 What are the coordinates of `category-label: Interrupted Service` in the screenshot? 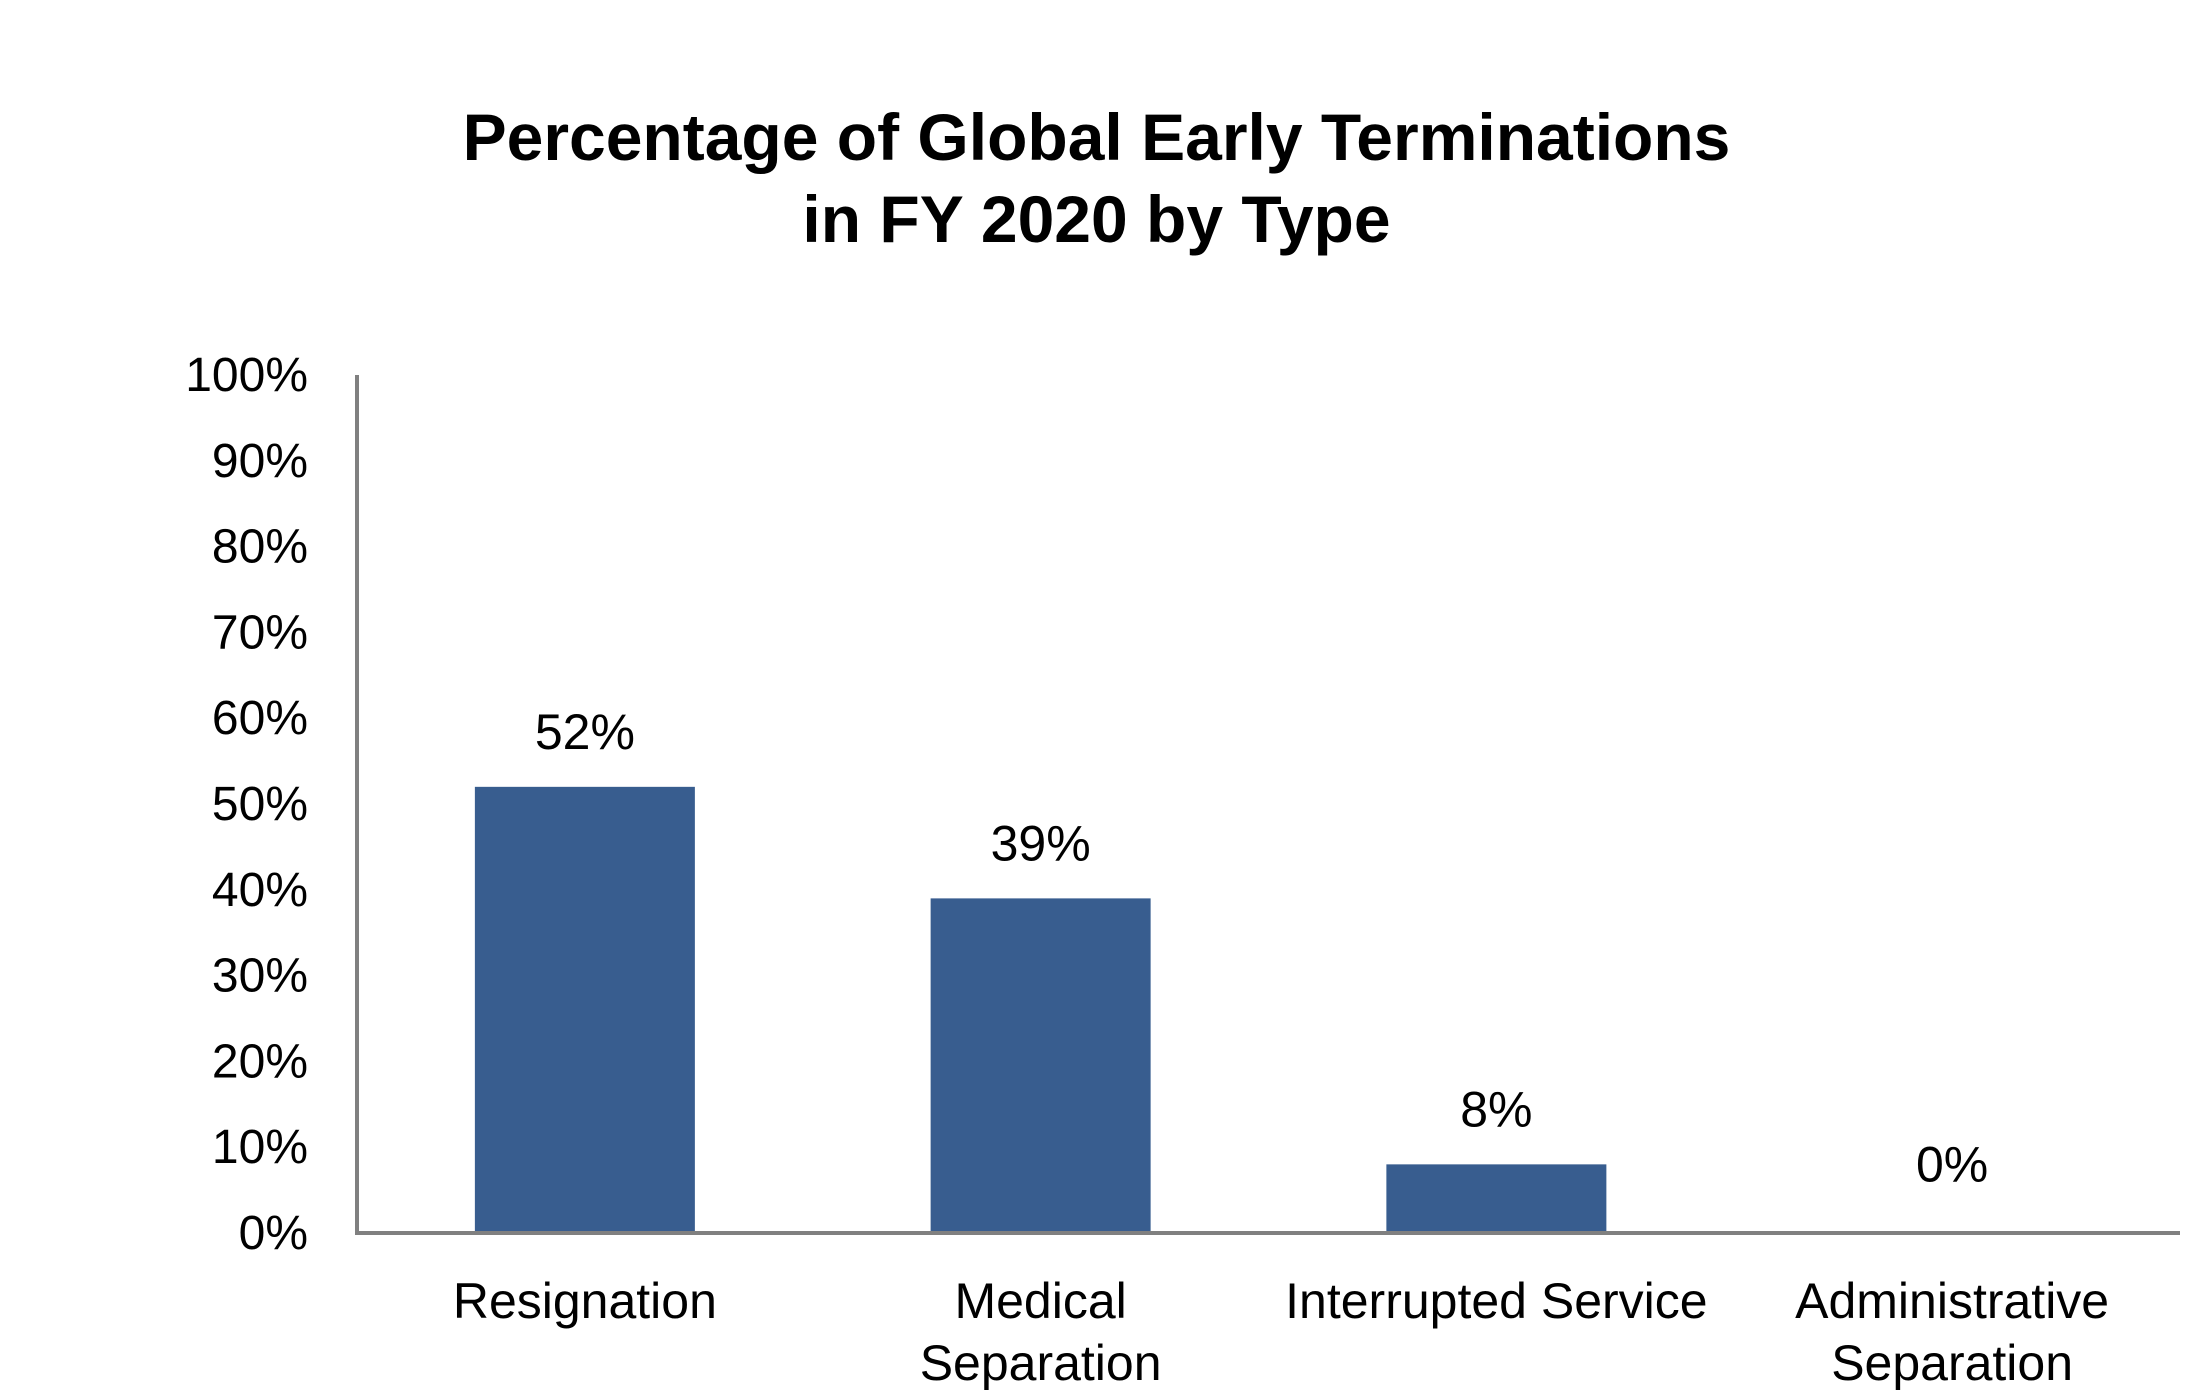 It's located at (1496, 1301).